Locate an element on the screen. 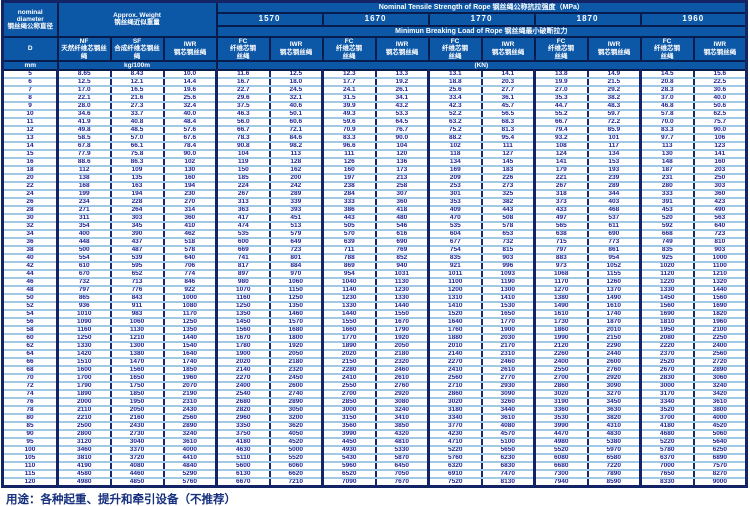  value-cell: 520 is located at coordinates (667, 218).